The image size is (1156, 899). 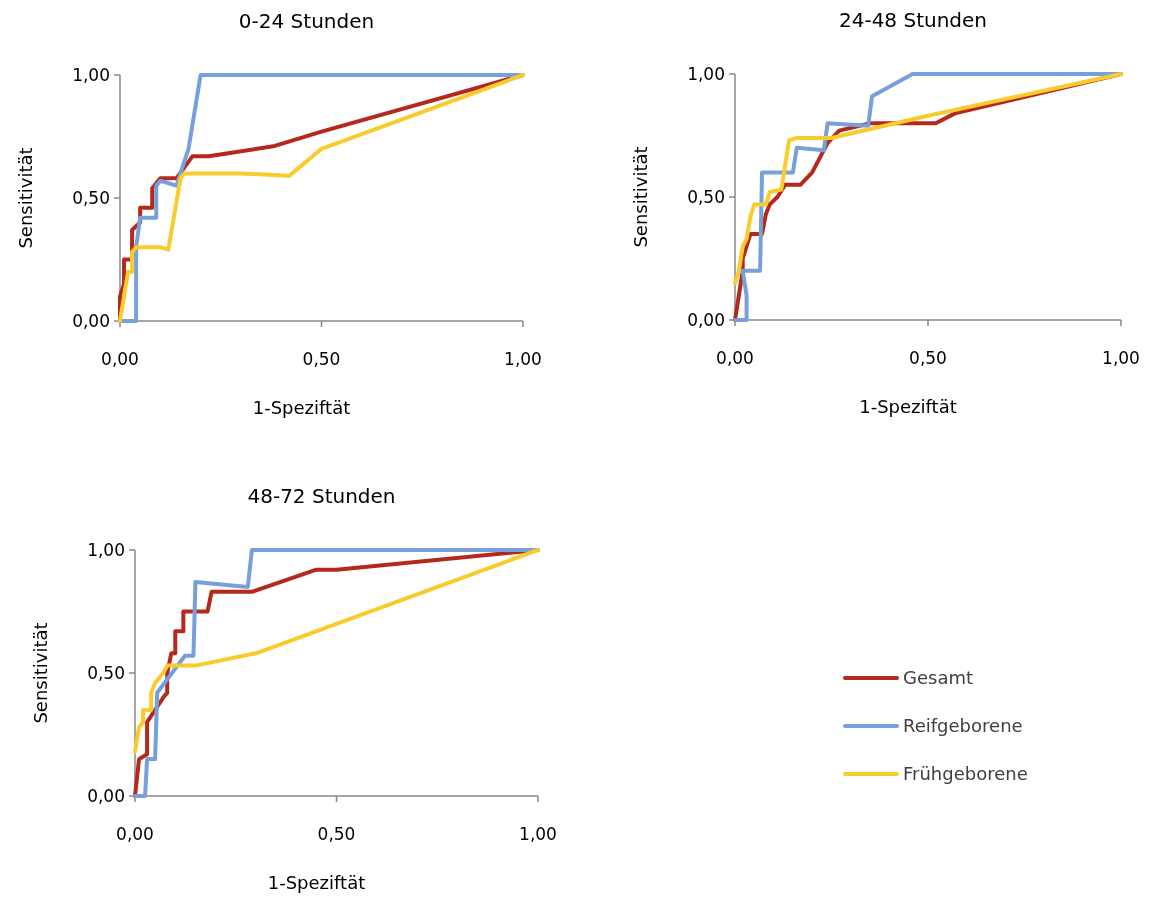 What do you see at coordinates (938, 678) in the screenshot?
I see `legend-label: Gesamt` at bounding box center [938, 678].